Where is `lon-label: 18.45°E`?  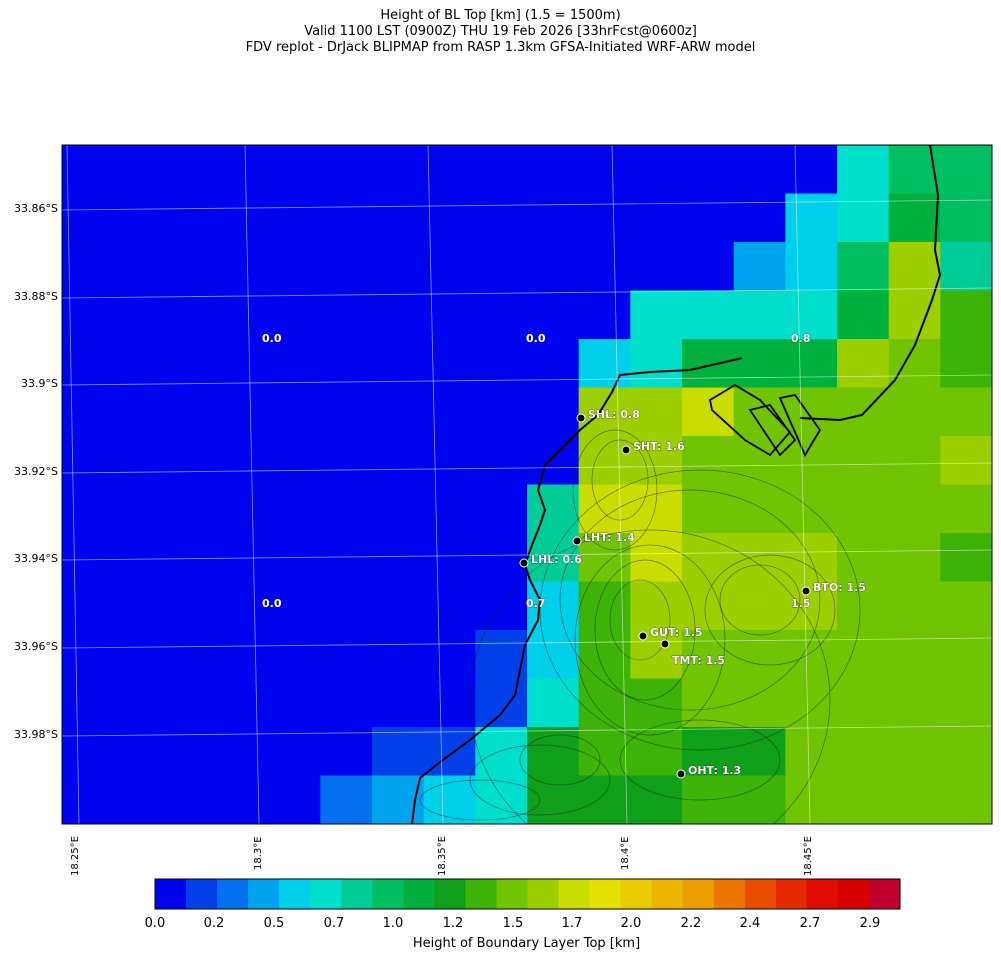 lon-label: 18.45°E is located at coordinates (808, 856).